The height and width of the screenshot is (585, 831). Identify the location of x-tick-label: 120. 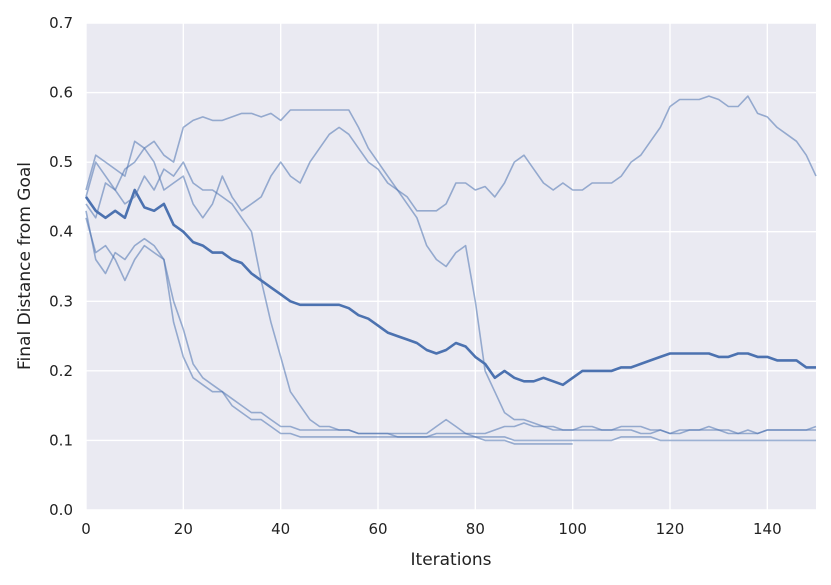
(670, 529).